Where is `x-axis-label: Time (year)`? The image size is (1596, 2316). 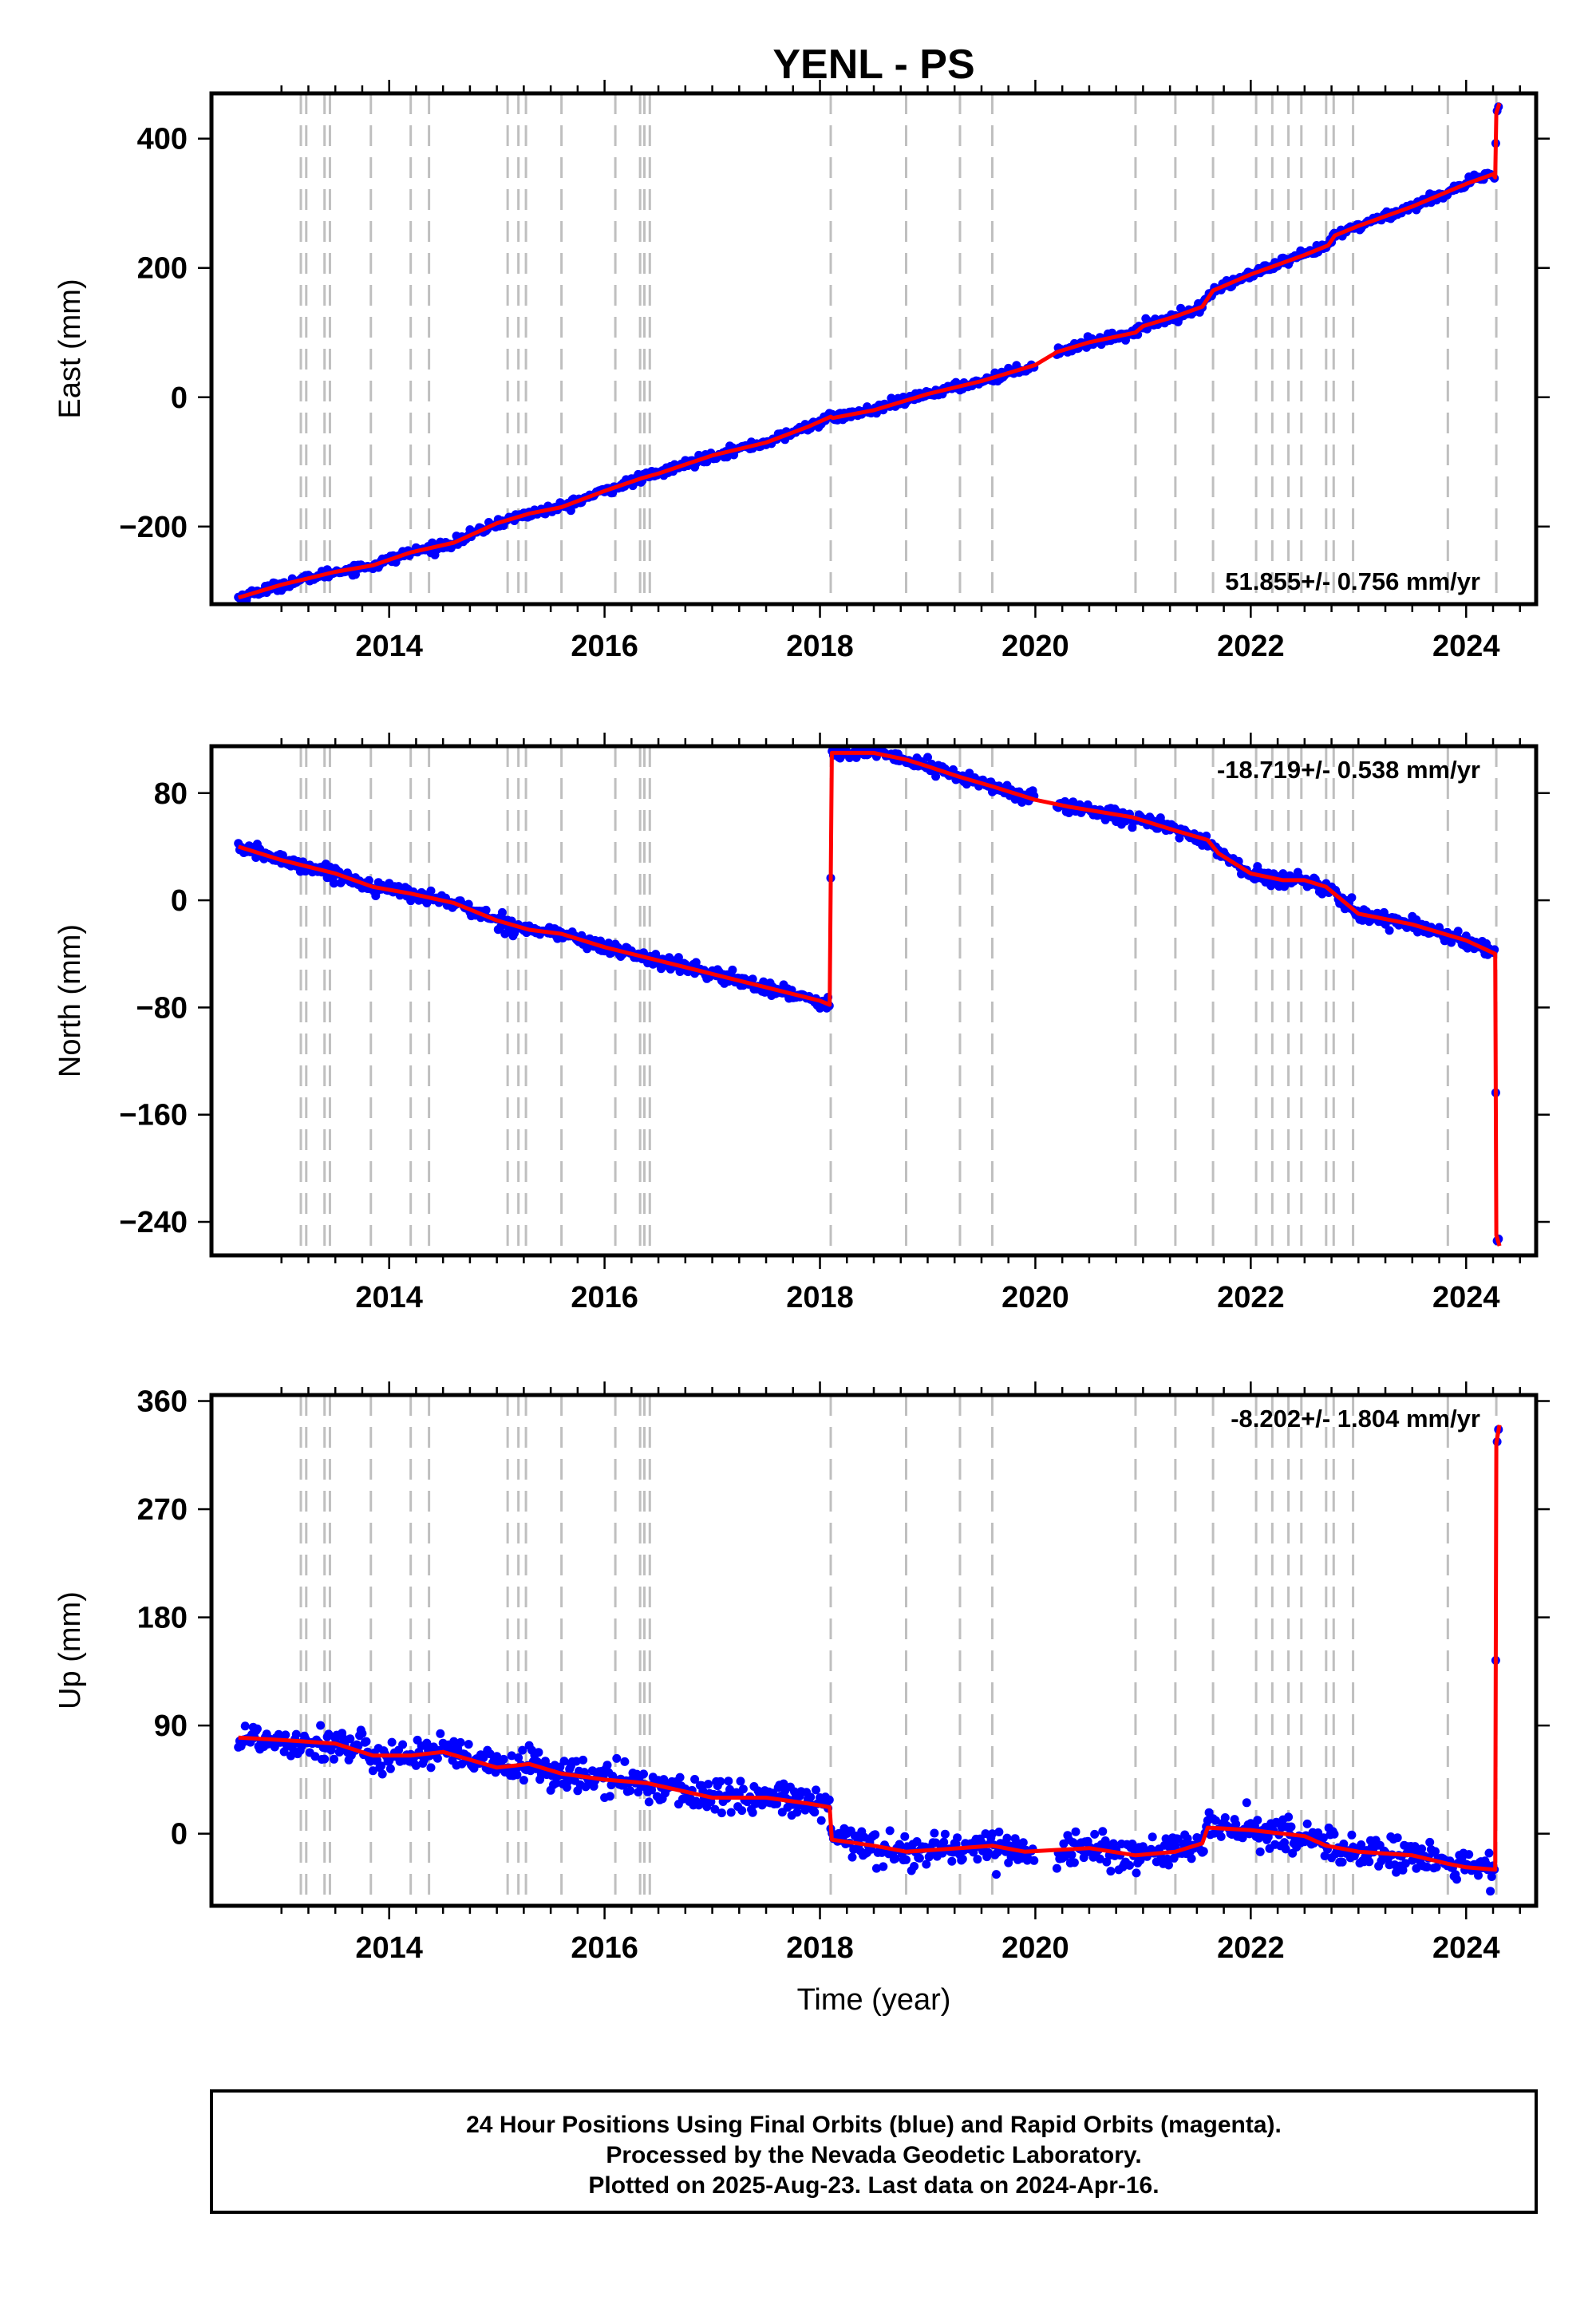
x-axis-label: Time (year) is located at coordinates (874, 2000).